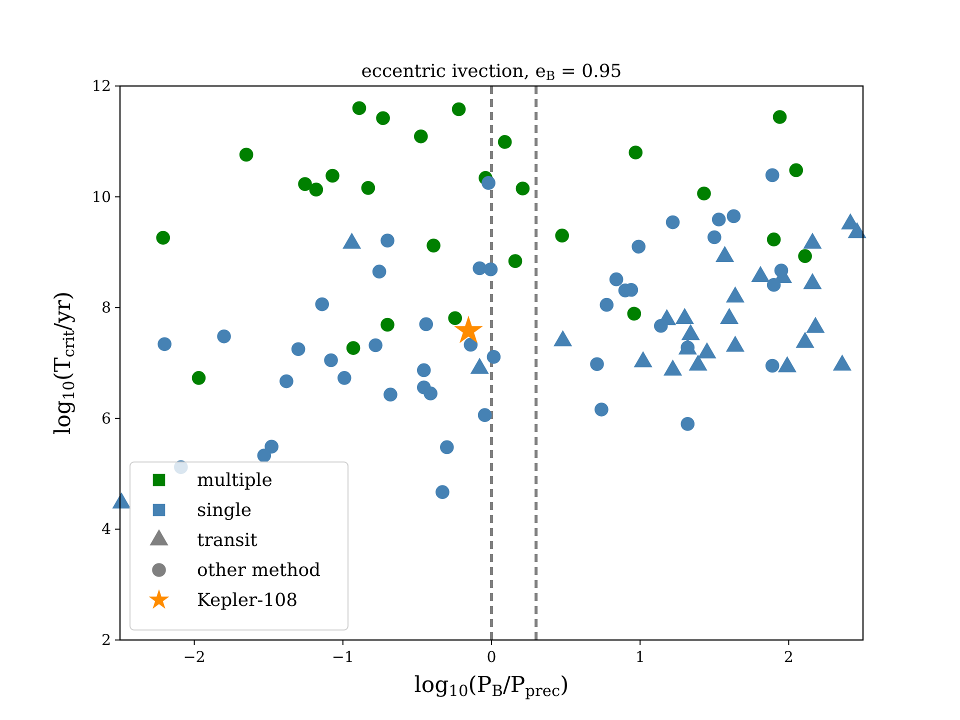 The image size is (960, 720). What do you see at coordinates (227, 540) in the screenshot?
I see `legend-label: transit` at bounding box center [227, 540].